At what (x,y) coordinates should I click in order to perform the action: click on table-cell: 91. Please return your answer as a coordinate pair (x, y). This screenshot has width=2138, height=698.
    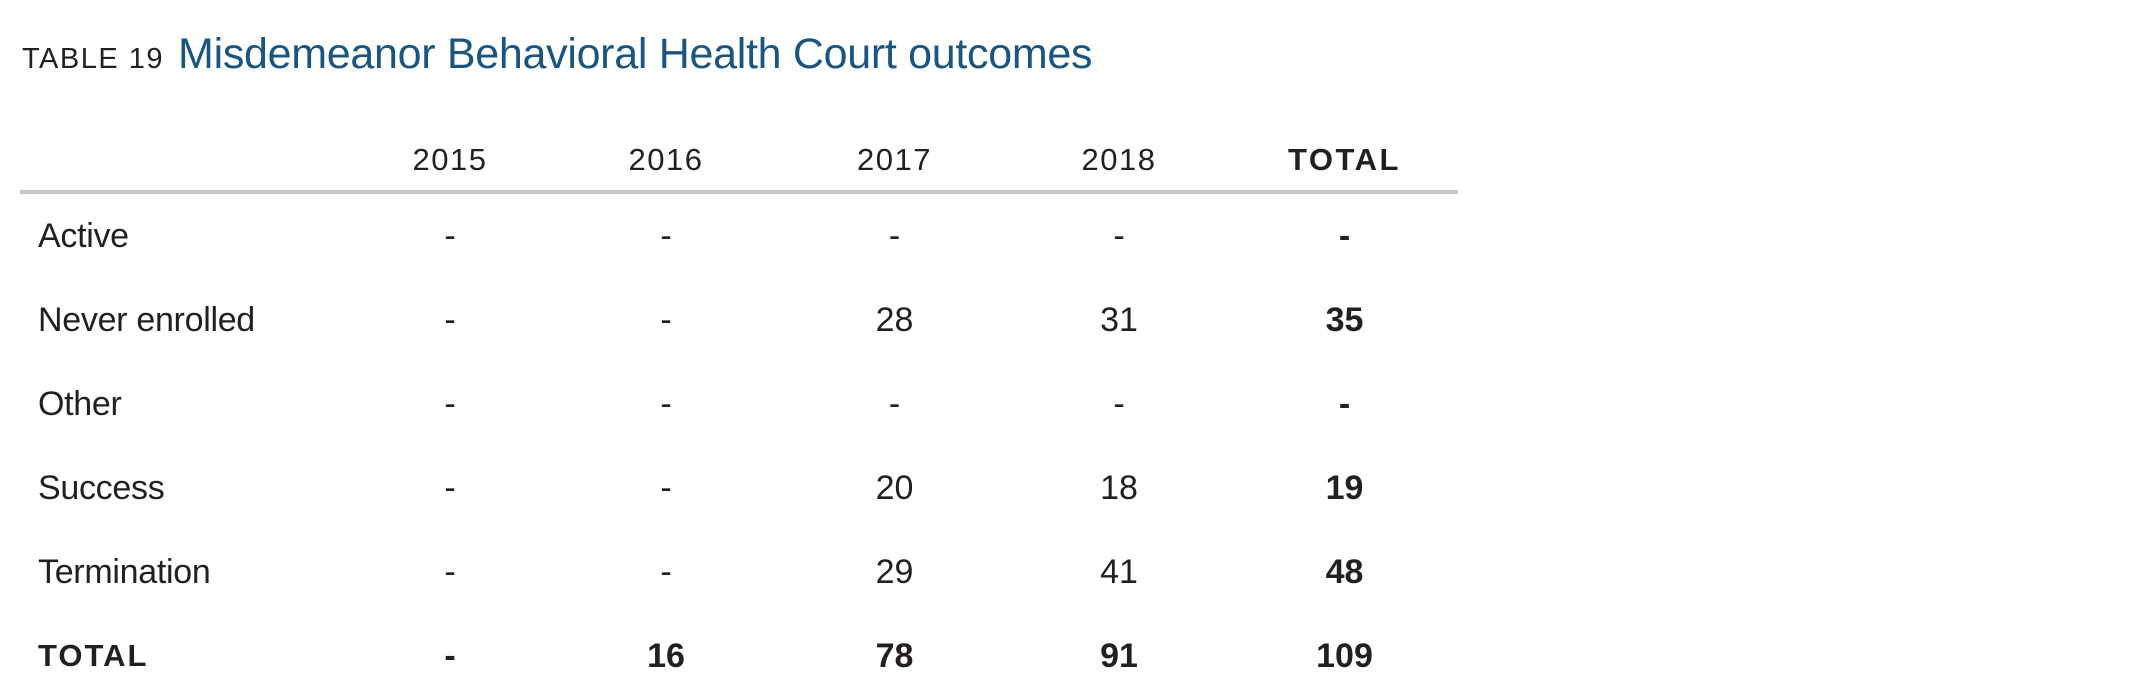
    Looking at the image, I should click on (1119, 655).